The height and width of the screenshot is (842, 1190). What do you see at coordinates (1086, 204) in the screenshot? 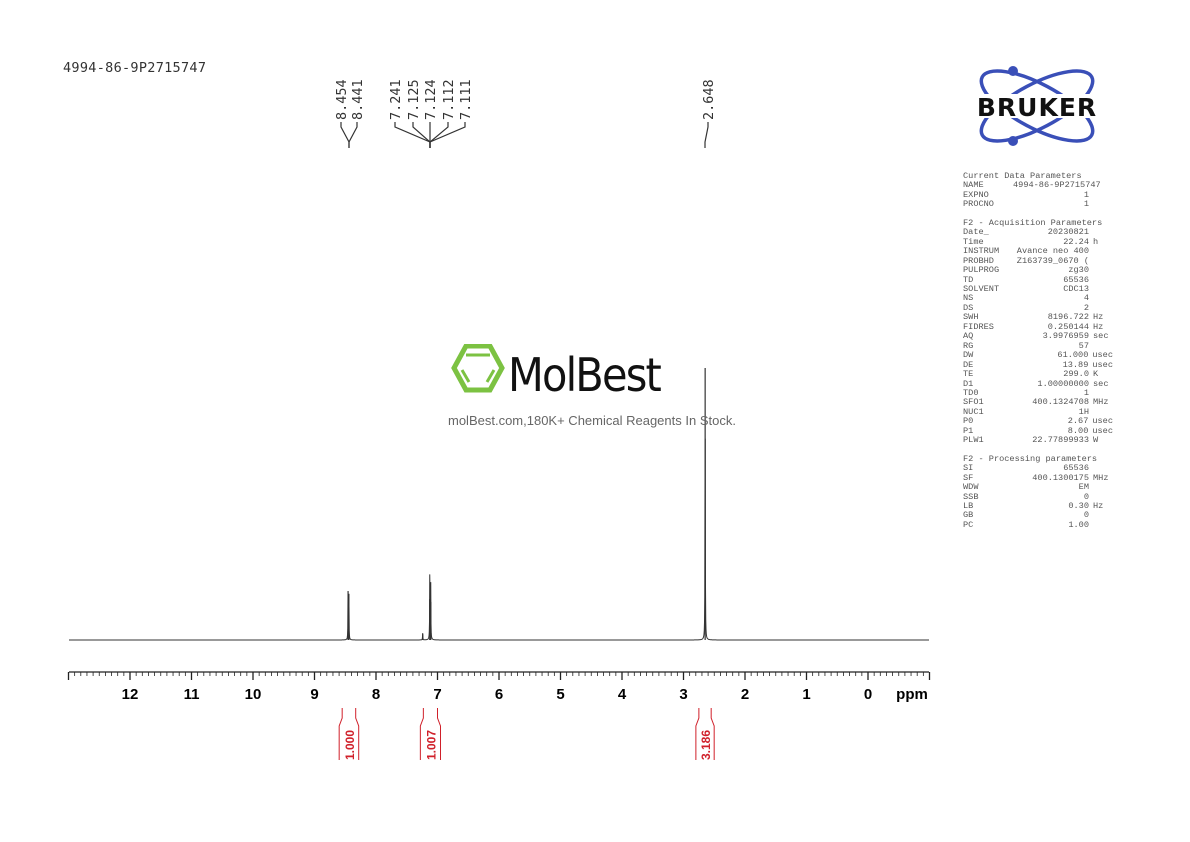
I see `parameter-value: 1` at bounding box center [1086, 204].